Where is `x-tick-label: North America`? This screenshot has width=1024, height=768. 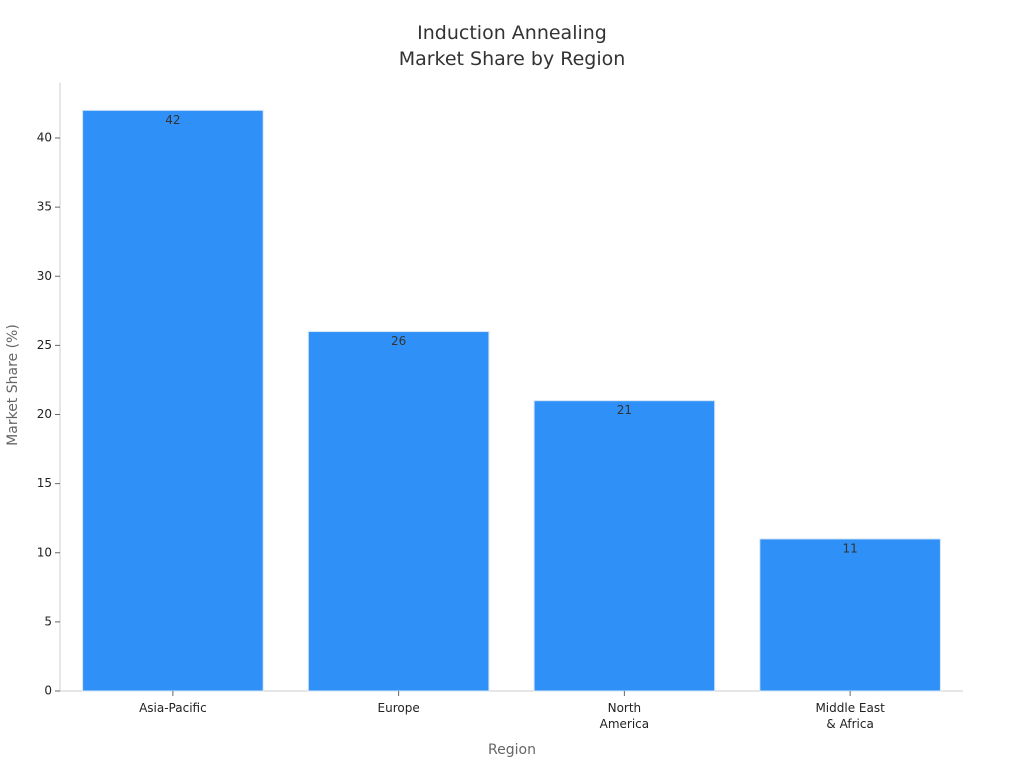 x-tick-label: North America is located at coordinates (624, 716).